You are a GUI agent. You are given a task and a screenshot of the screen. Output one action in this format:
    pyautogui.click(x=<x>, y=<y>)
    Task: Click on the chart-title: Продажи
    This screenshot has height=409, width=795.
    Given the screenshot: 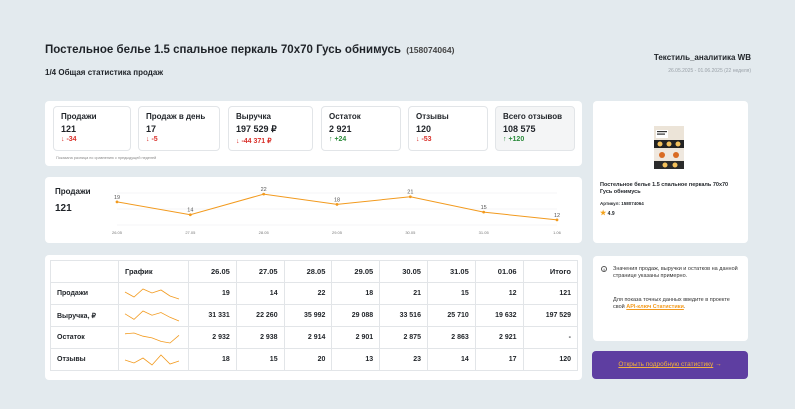 What is the action you would take?
    pyautogui.click(x=73, y=191)
    